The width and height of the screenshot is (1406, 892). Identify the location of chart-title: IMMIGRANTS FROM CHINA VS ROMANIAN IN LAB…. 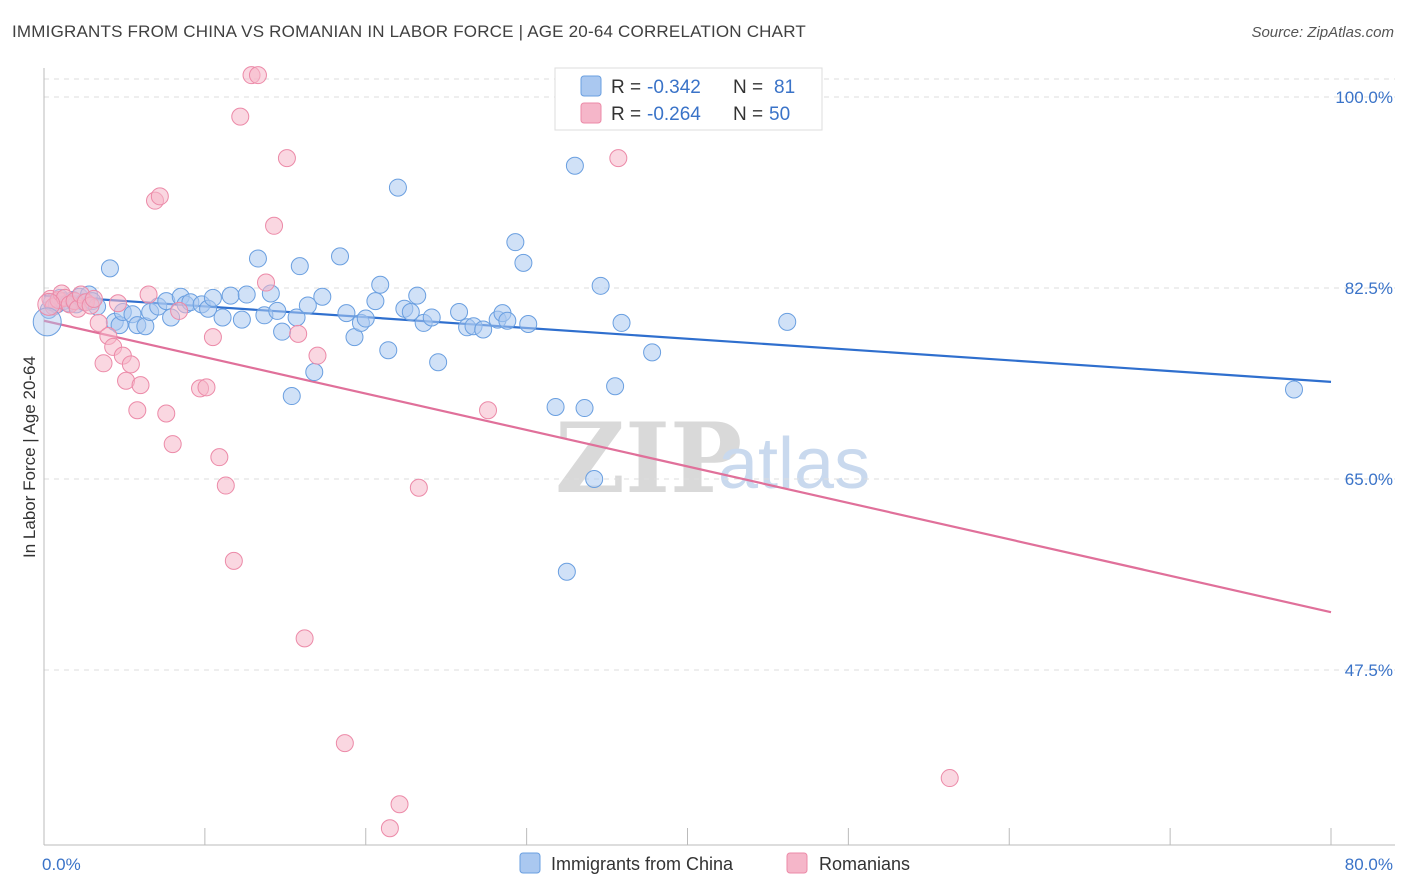
(409, 31).